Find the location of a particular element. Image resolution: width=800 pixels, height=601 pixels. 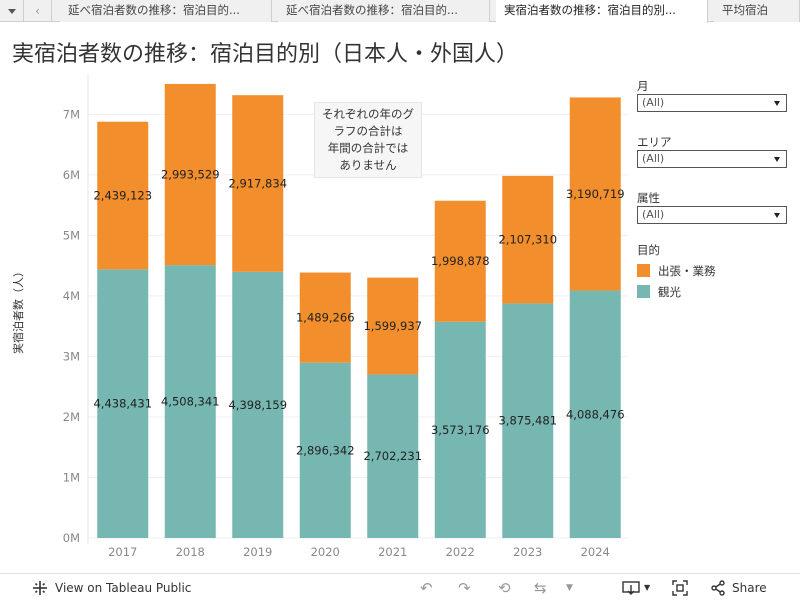

caret-down-icon is located at coordinates (11, 11).